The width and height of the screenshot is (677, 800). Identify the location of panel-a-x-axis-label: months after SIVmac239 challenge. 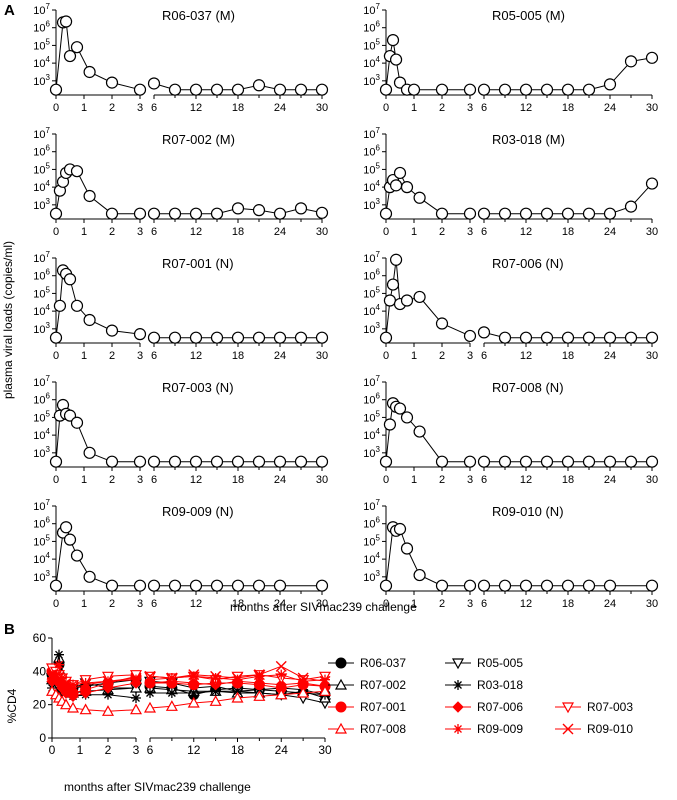
(323, 607).